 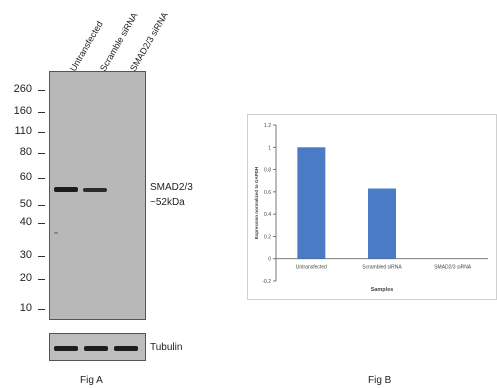 What do you see at coordinates (66, 189) in the screenshot?
I see `band-untransfected` at bounding box center [66, 189].